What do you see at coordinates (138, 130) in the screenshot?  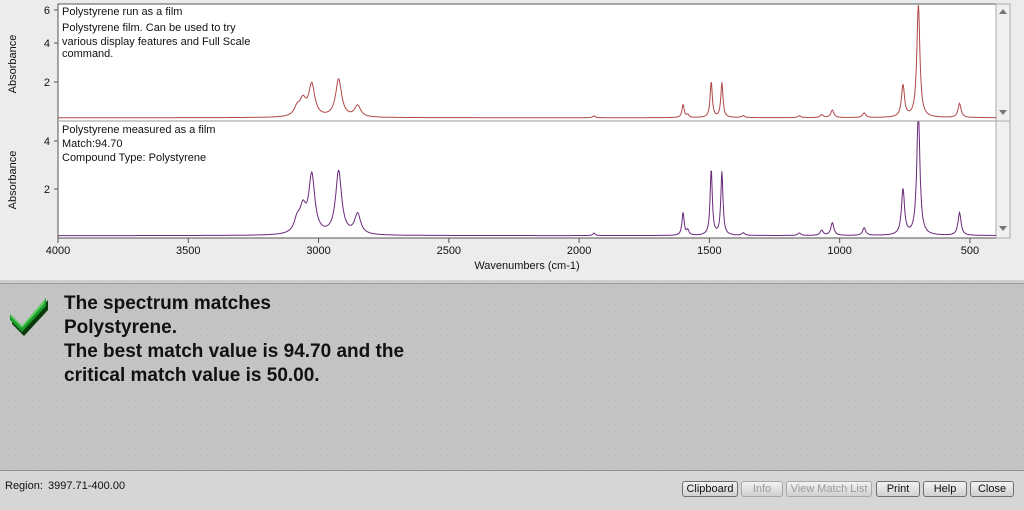 I see `bottom-panel-title: Polystyrene measured as a film` at bounding box center [138, 130].